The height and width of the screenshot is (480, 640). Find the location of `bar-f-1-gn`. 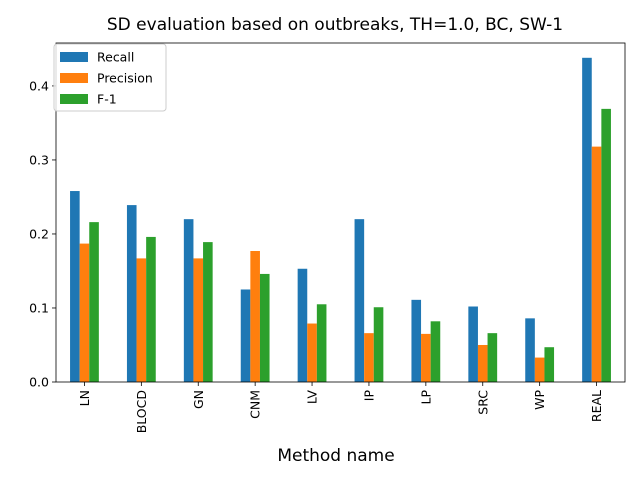

bar-f-1-gn is located at coordinates (208, 312).